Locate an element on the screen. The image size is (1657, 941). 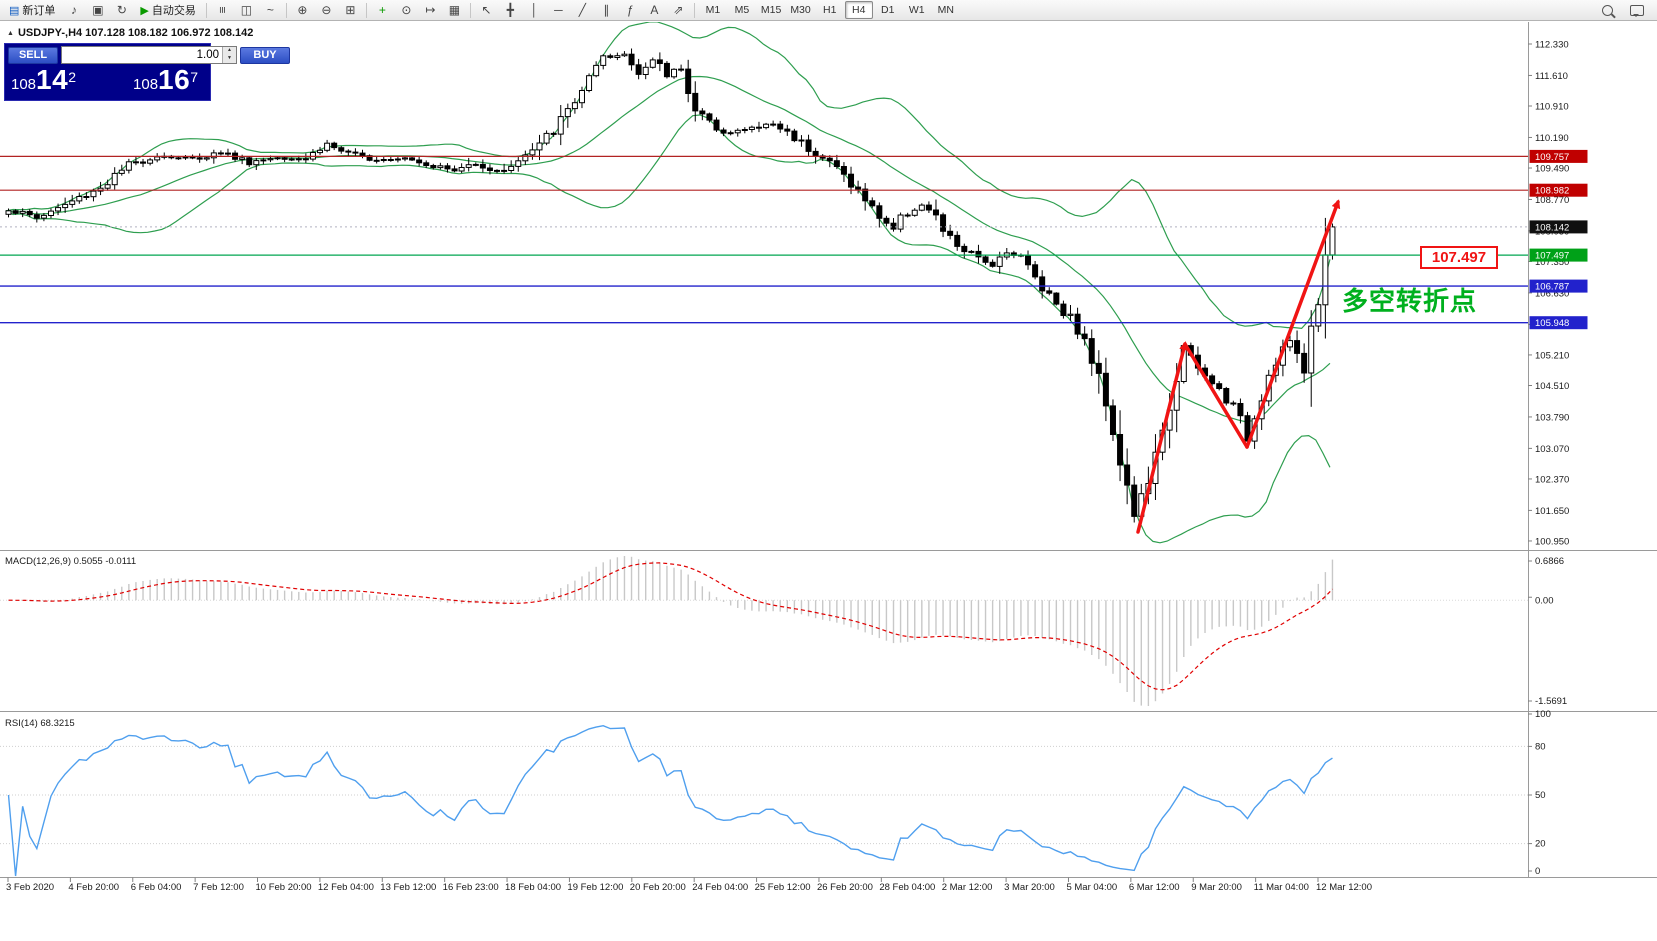
buy-button: BUY is located at coordinates (265, 55).